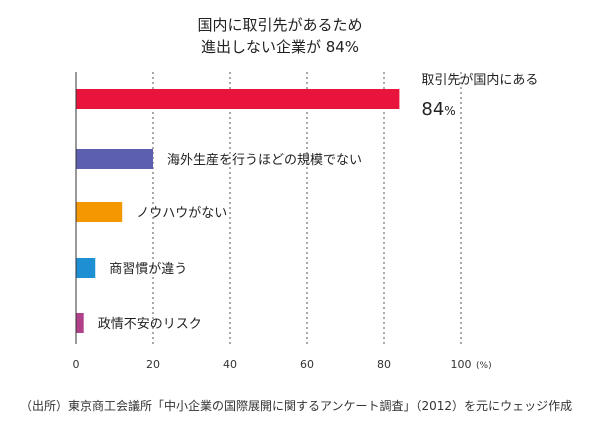 The image size is (600, 430). What do you see at coordinates (307, 364) in the screenshot?
I see `x-tick-label: 60` at bounding box center [307, 364].